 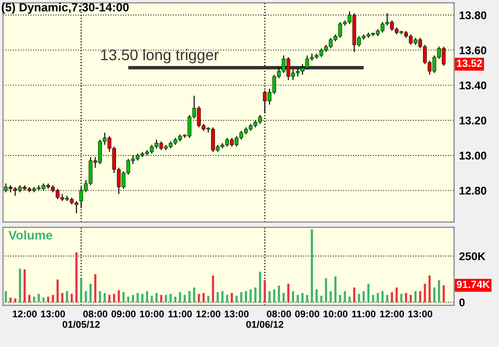 I want to click on annotation: 91.74K, so click(x=473, y=284).